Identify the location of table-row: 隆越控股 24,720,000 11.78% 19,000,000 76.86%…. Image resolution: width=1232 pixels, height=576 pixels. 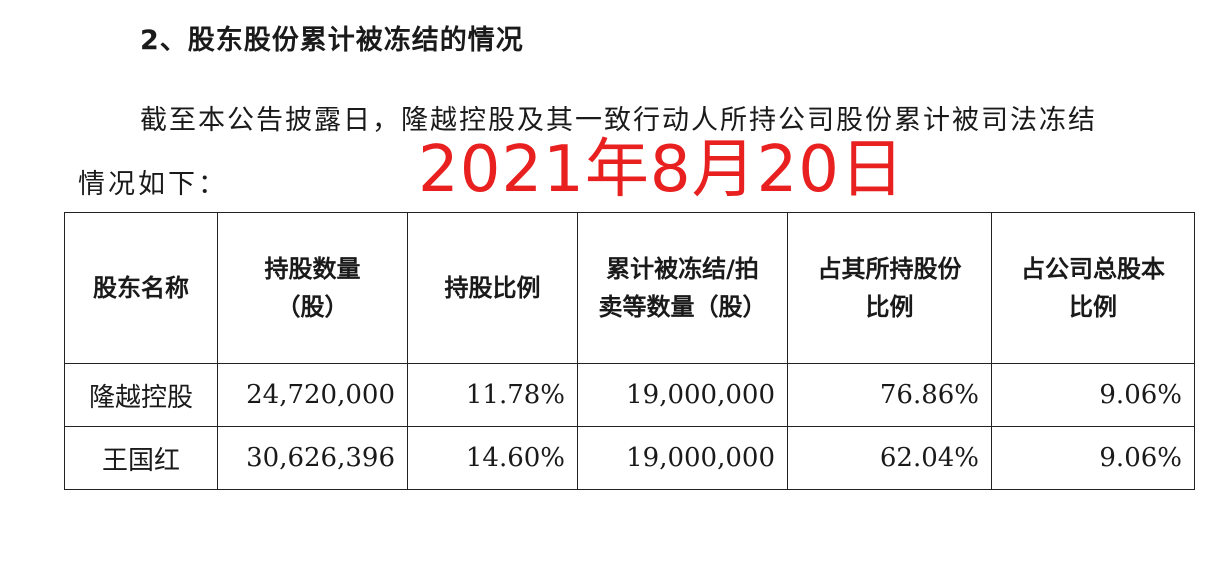
(629, 395).